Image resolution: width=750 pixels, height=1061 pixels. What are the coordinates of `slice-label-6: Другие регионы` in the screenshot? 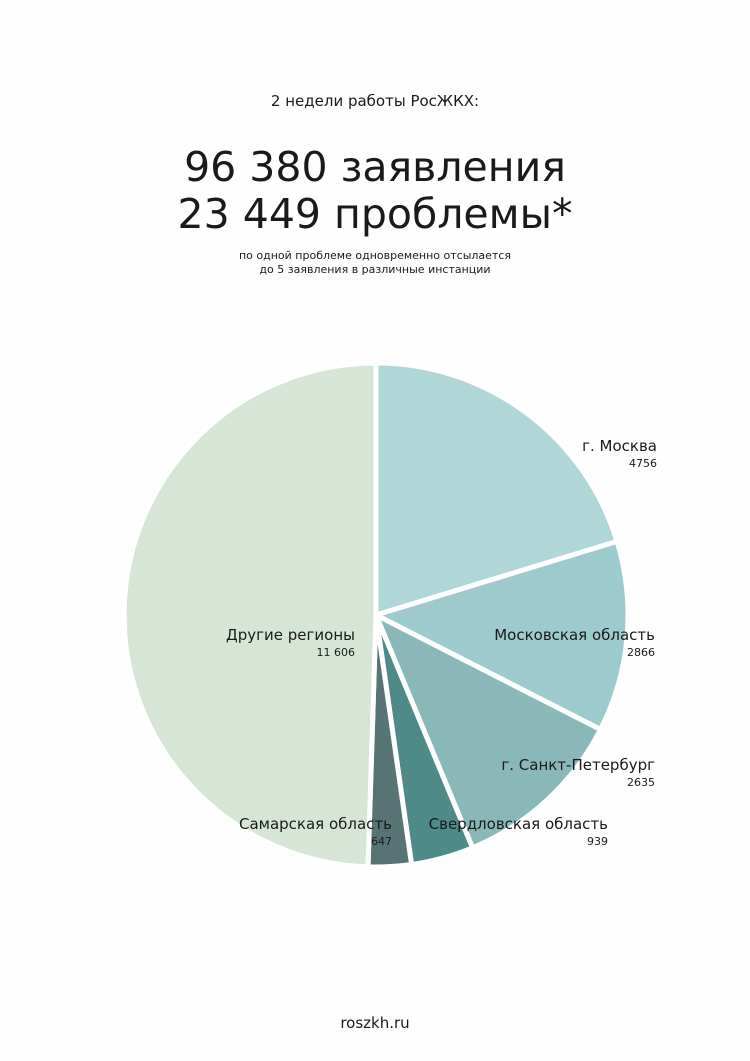 It's located at (290, 635).